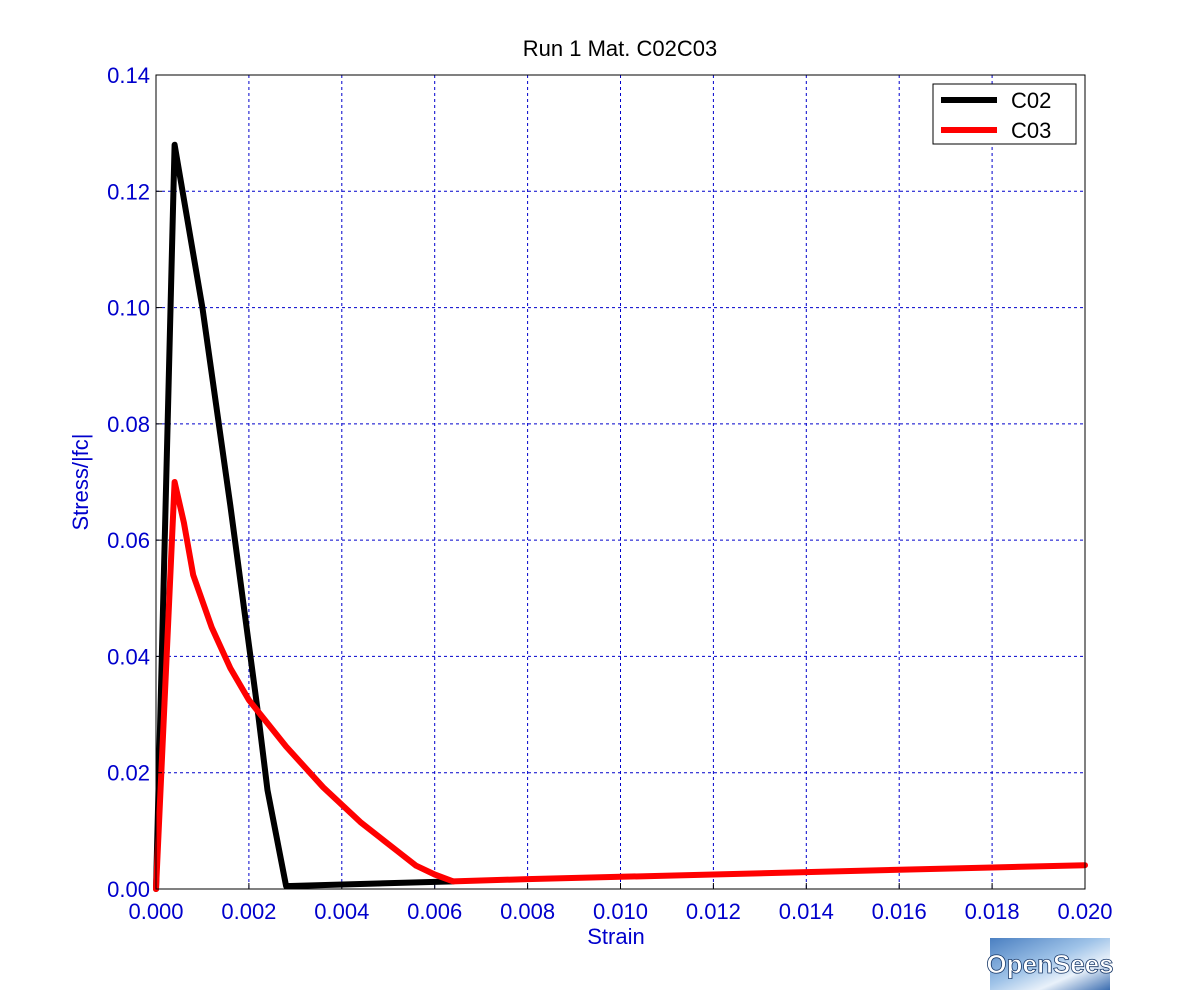 This screenshot has height=1000, width=1200. What do you see at coordinates (155, 911) in the screenshot?
I see `x-tick-label: 0.000` at bounding box center [155, 911].